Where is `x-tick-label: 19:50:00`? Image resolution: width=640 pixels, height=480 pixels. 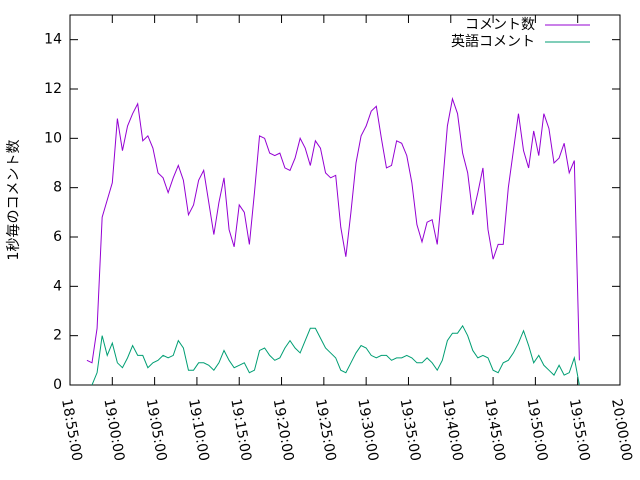
x-tick-label: 19:50:00 is located at coordinates (537, 430).